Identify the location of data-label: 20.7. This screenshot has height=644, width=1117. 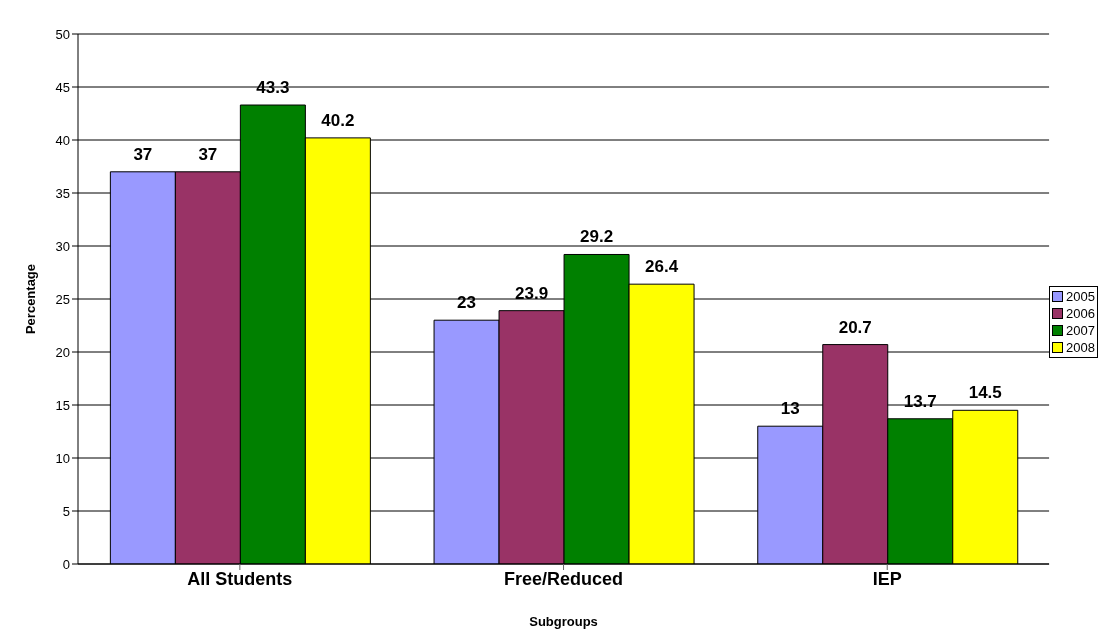
(855, 327).